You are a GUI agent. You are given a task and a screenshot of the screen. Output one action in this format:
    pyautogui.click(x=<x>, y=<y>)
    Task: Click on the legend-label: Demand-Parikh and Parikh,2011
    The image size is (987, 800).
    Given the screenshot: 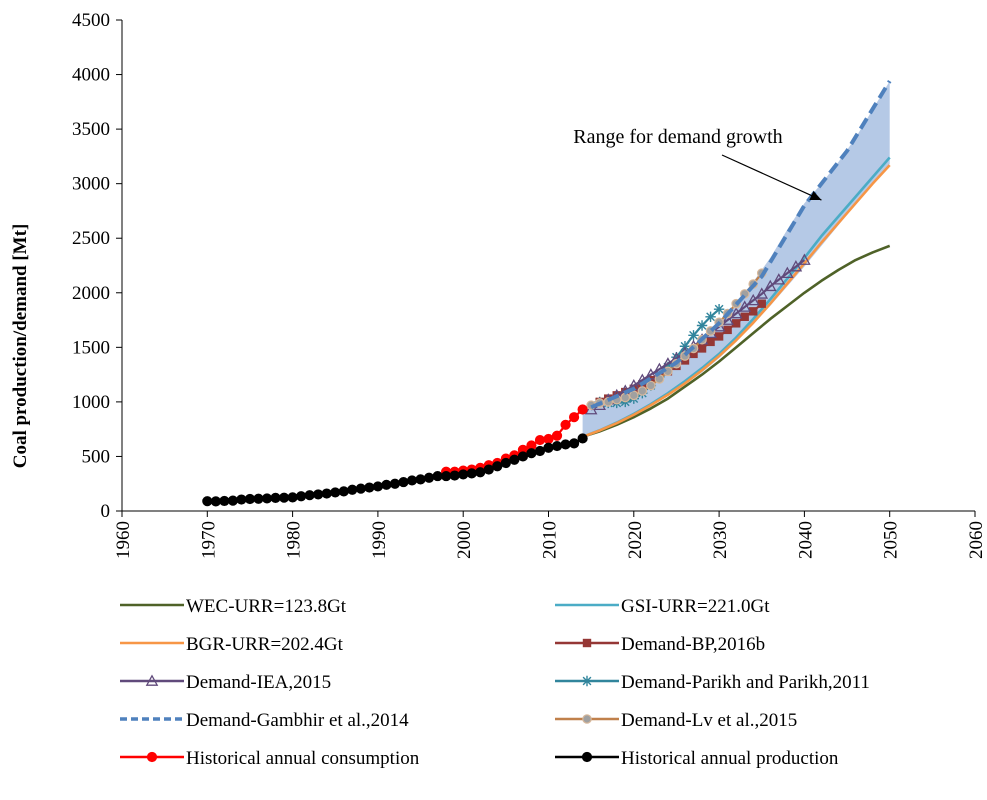 What is the action you would take?
    pyautogui.click(x=745, y=682)
    